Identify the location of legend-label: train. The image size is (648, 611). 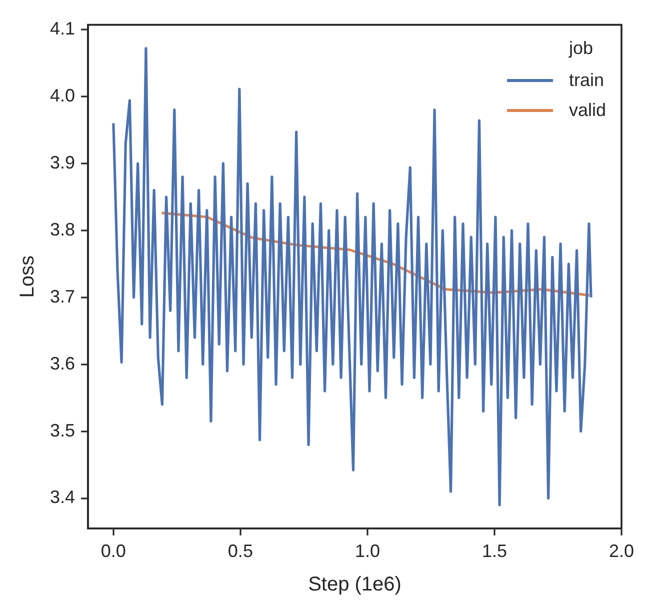
(586, 80).